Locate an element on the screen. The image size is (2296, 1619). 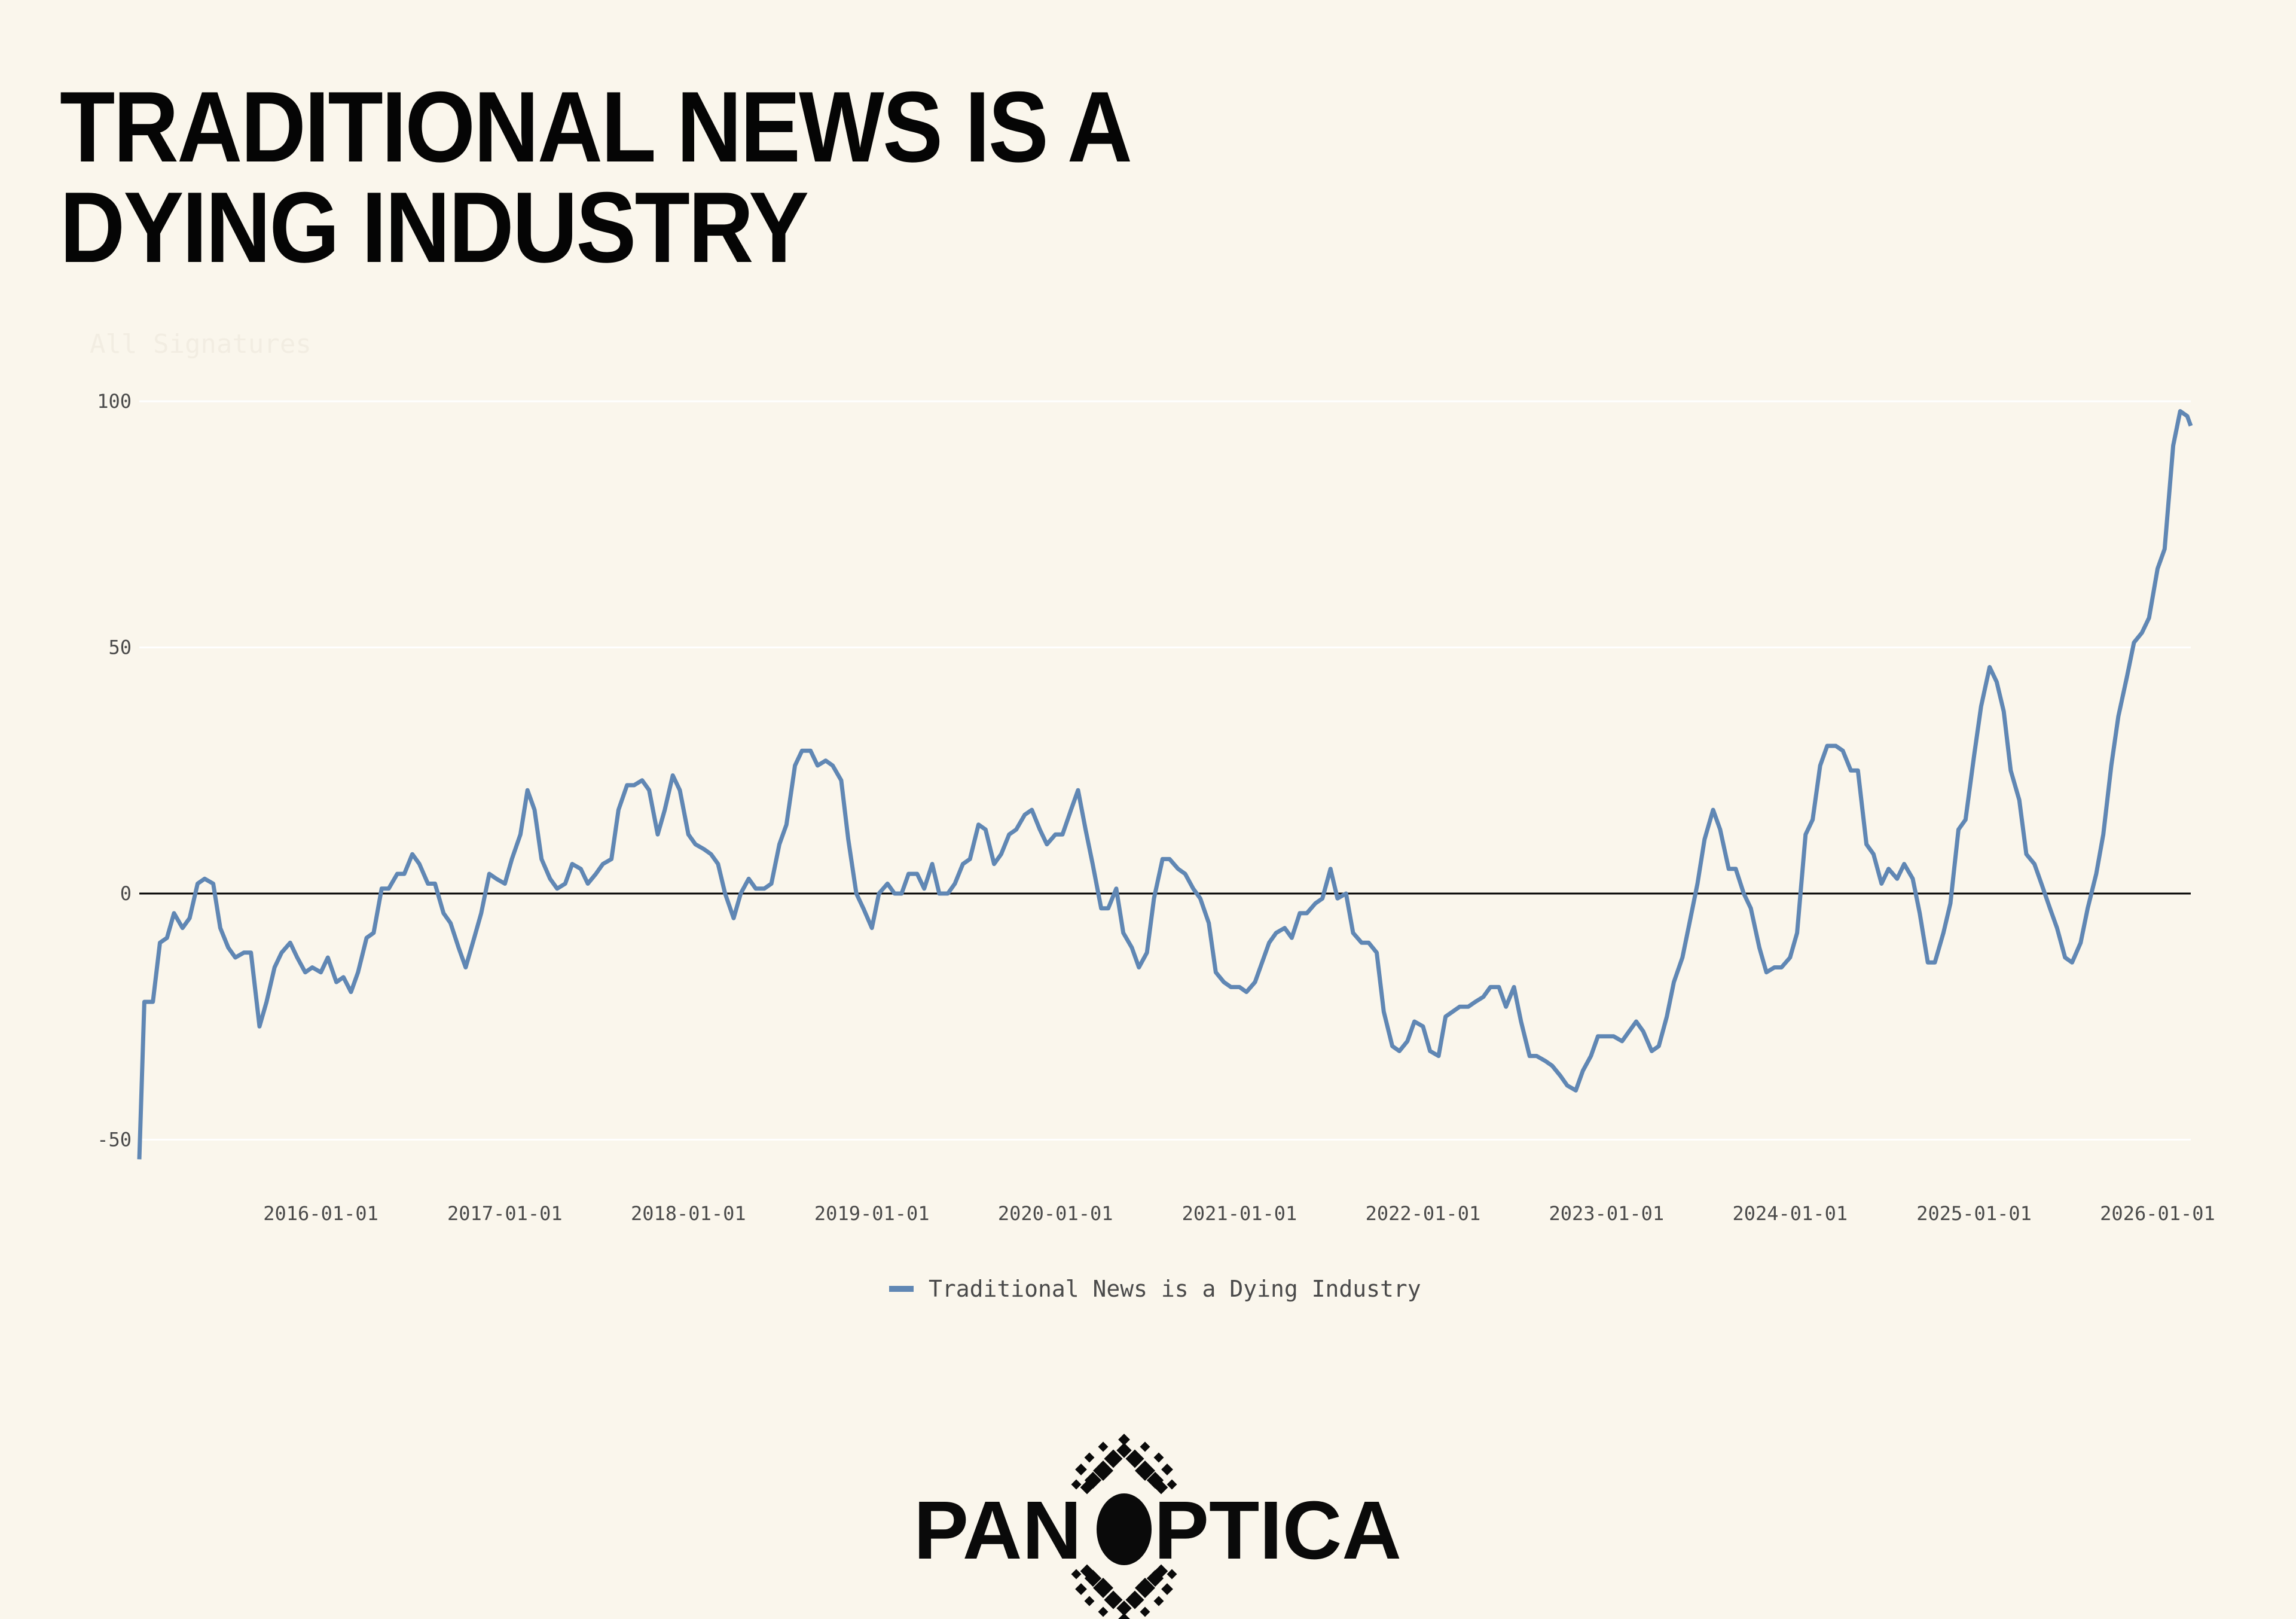
y-tick-label: 0 is located at coordinates (126, 893).